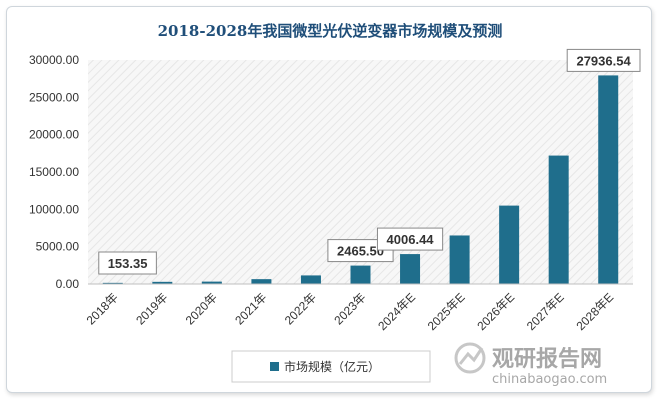 The image size is (660, 401). I want to click on data-label: 27936.54, so click(603, 60).